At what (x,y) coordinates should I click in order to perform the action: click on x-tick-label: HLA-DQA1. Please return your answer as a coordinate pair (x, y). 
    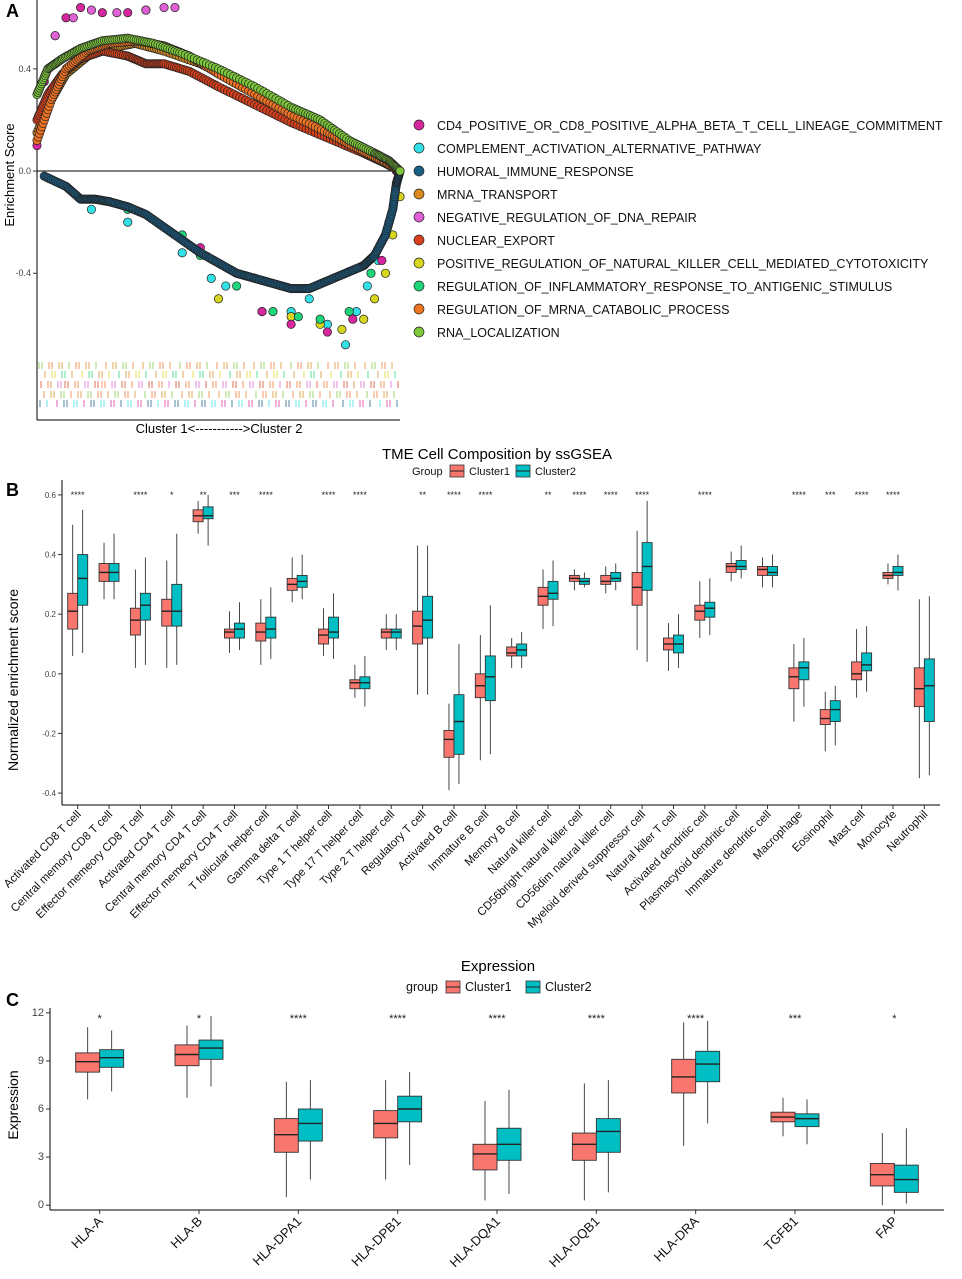
    Looking at the image, I should click on (475, 1242).